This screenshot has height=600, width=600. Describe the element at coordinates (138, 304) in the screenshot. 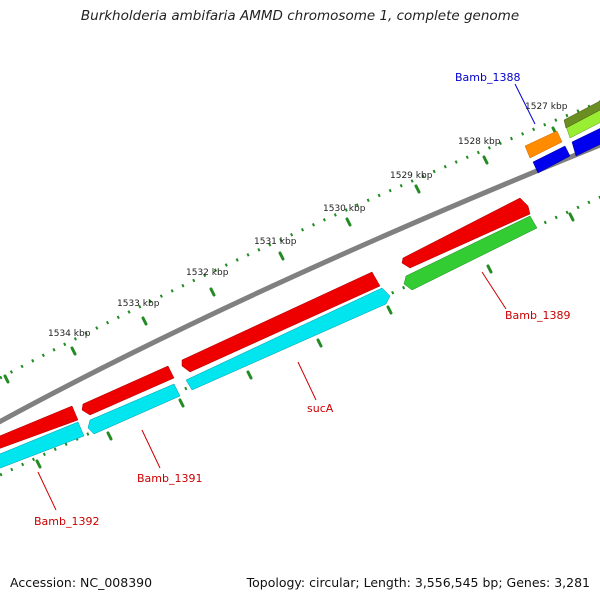

I see `tick-label: 1533 kbp` at that location.